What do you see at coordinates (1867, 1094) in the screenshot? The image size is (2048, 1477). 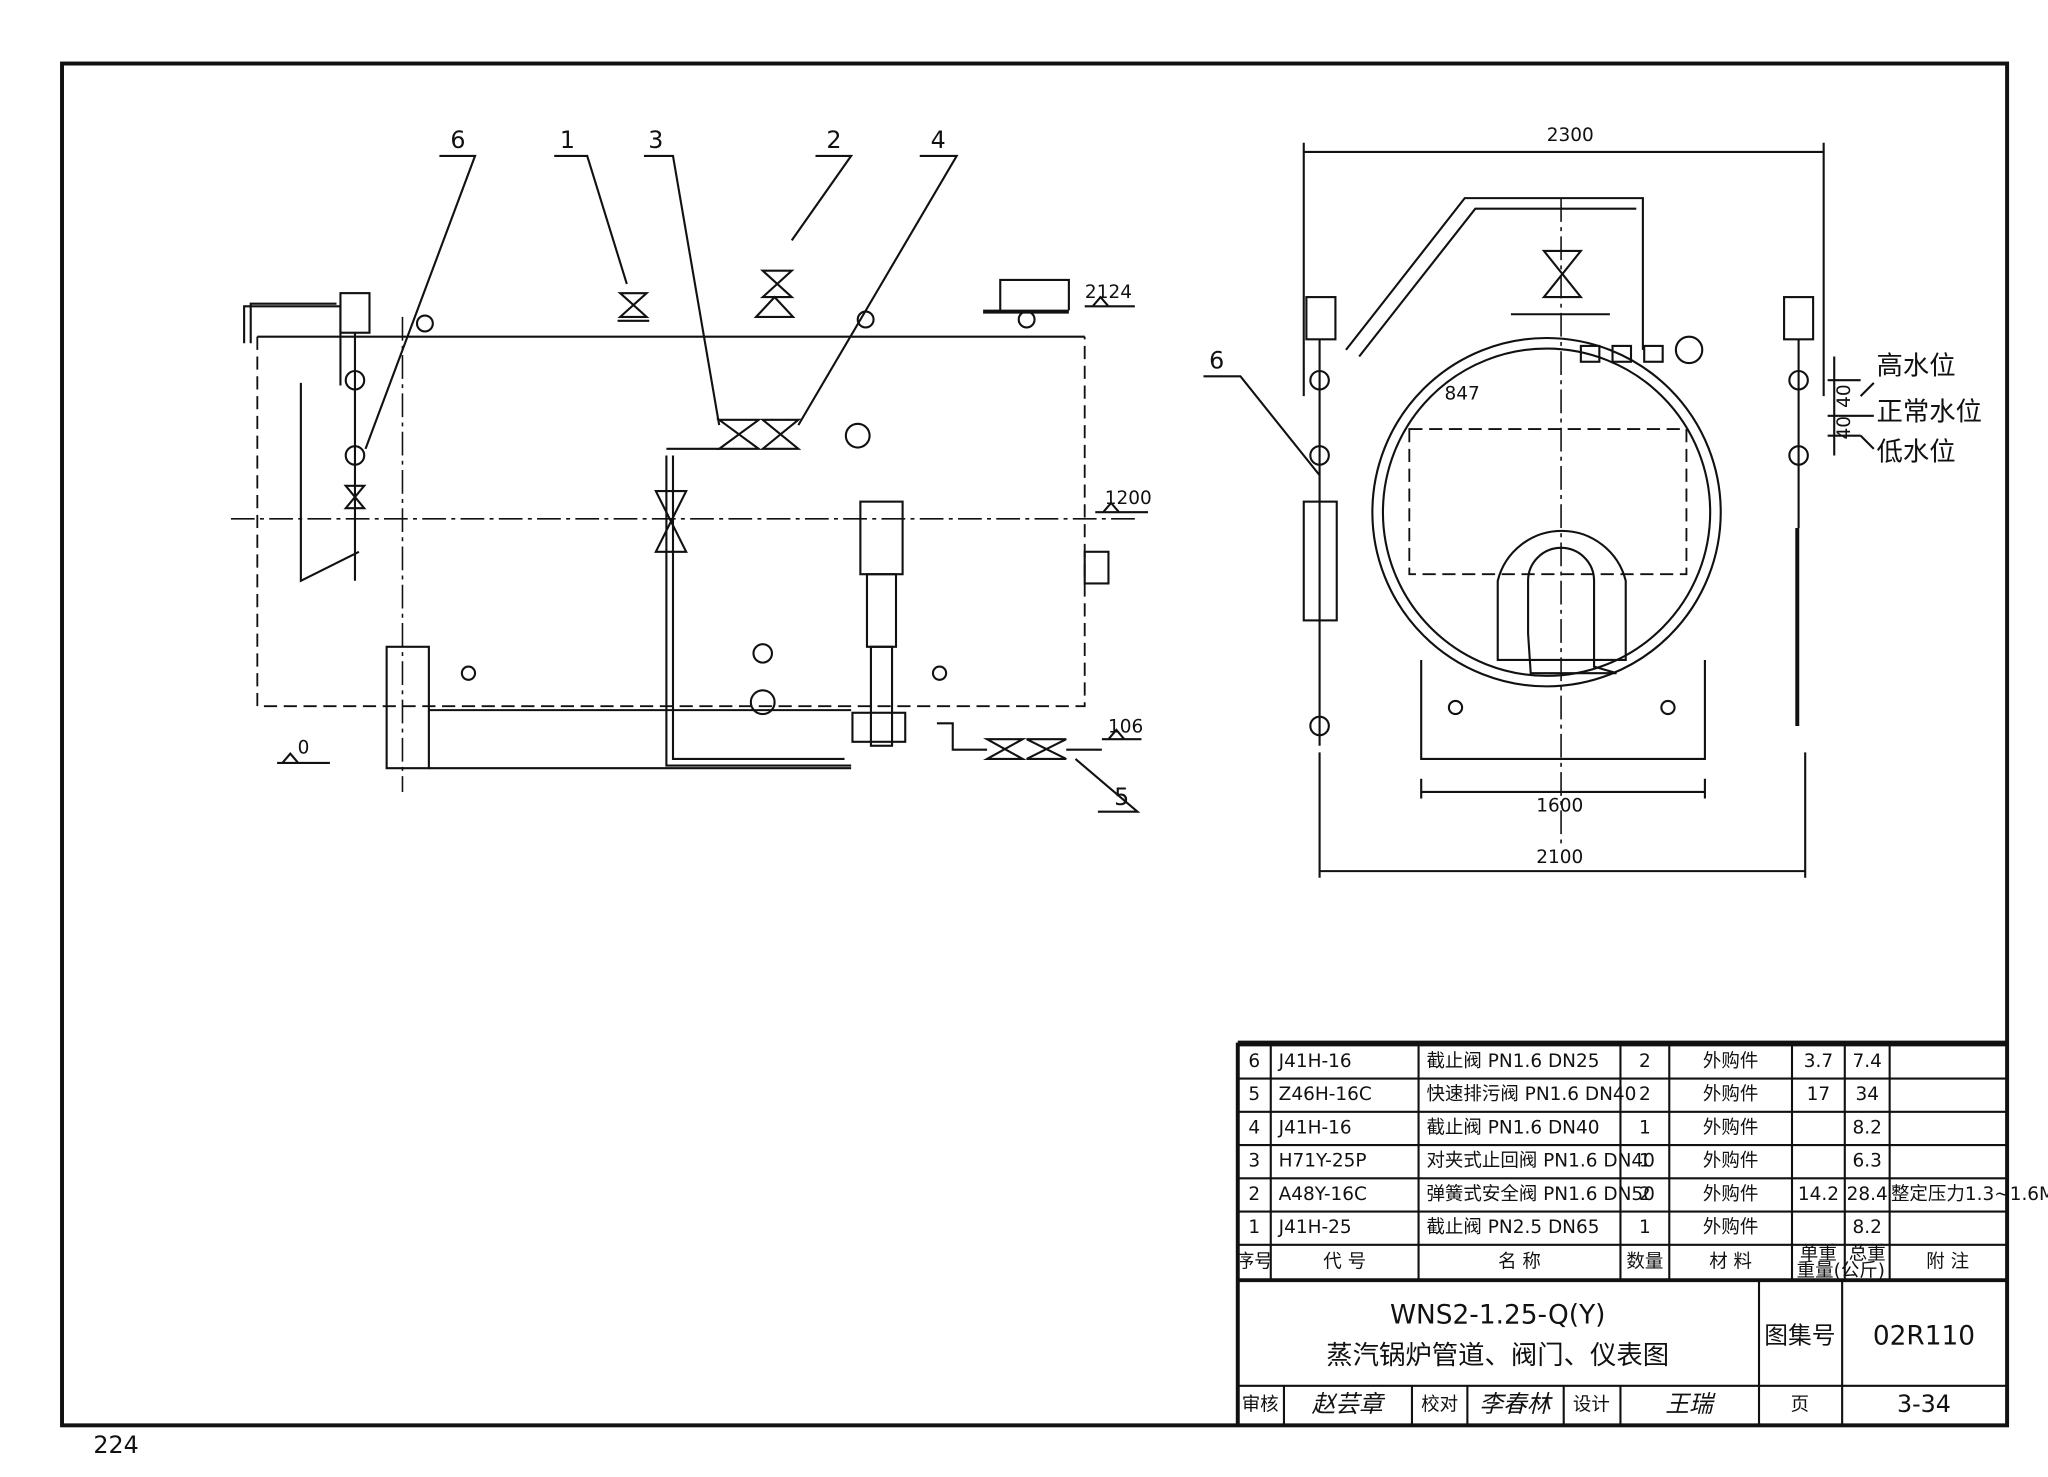 I see `cell: 34` at bounding box center [1867, 1094].